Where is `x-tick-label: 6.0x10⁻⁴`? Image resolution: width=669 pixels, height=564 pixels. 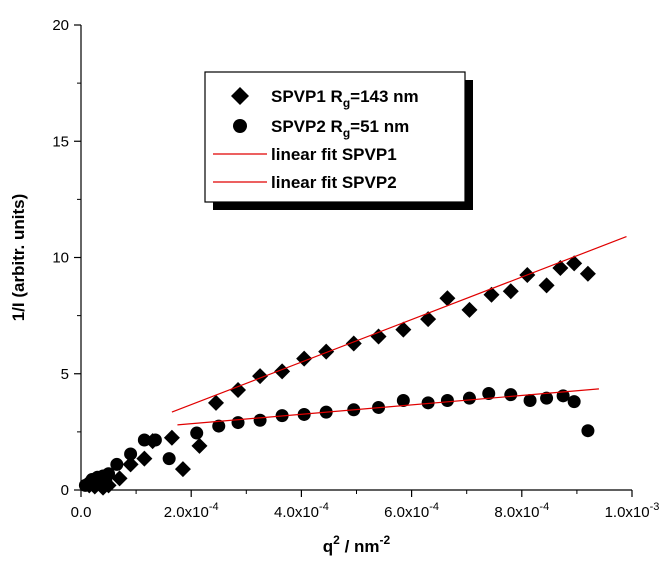 x-tick-label: 6.0x10⁻⁴ is located at coordinates (411, 511).